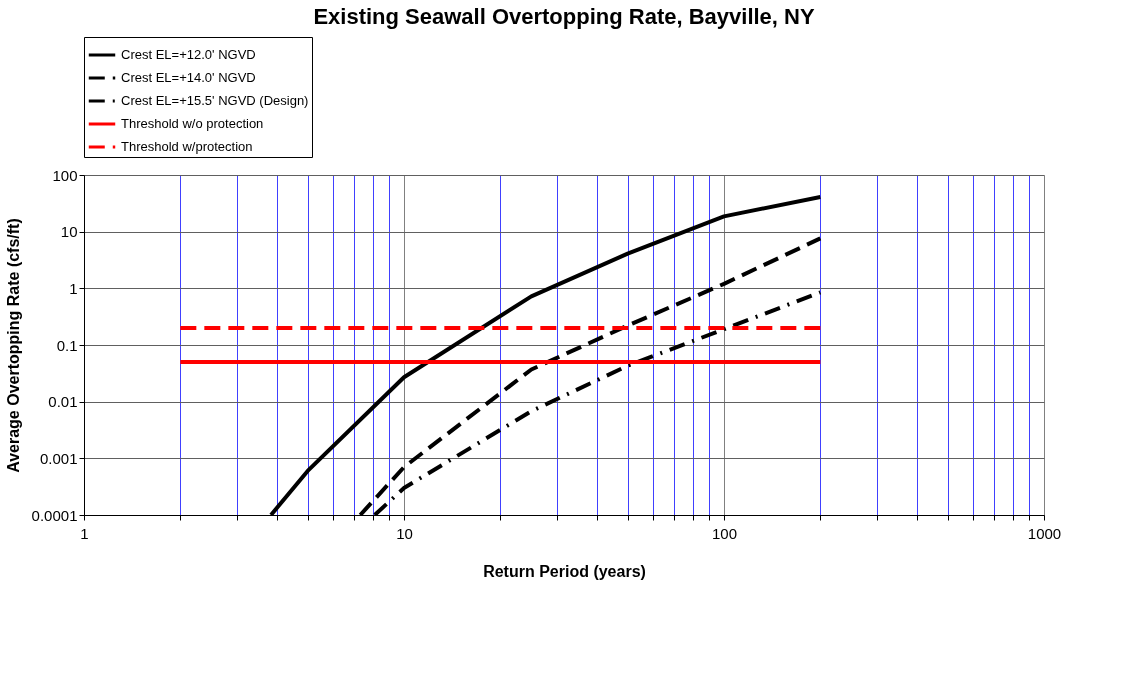 The height and width of the screenshot is (692, 1145). What do you see at coordinates (13, 345) in the screenshot?
I see `y-axis-title: Average Overtopping Rate (cfs/ft)` at bounding box center [13, 345].